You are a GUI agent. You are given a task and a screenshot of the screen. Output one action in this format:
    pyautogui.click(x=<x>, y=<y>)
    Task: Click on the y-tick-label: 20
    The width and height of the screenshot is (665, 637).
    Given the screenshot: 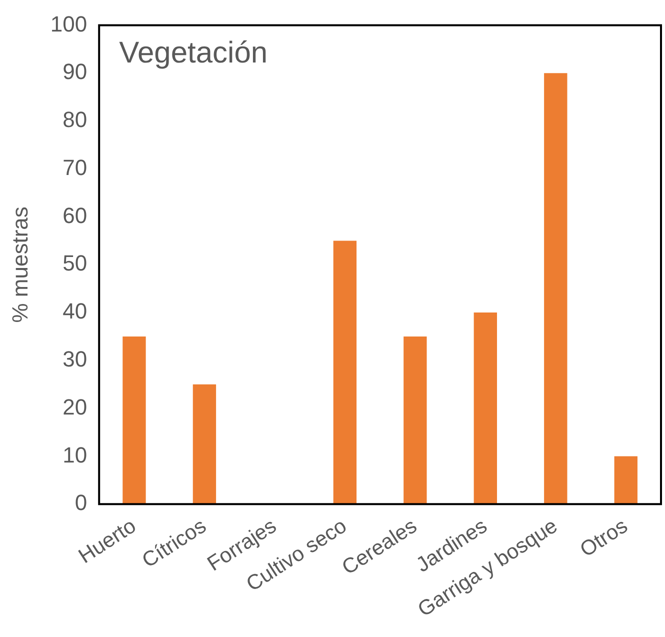 What is the action you would take?
    pyautogui.click(x=75, y=407)
    